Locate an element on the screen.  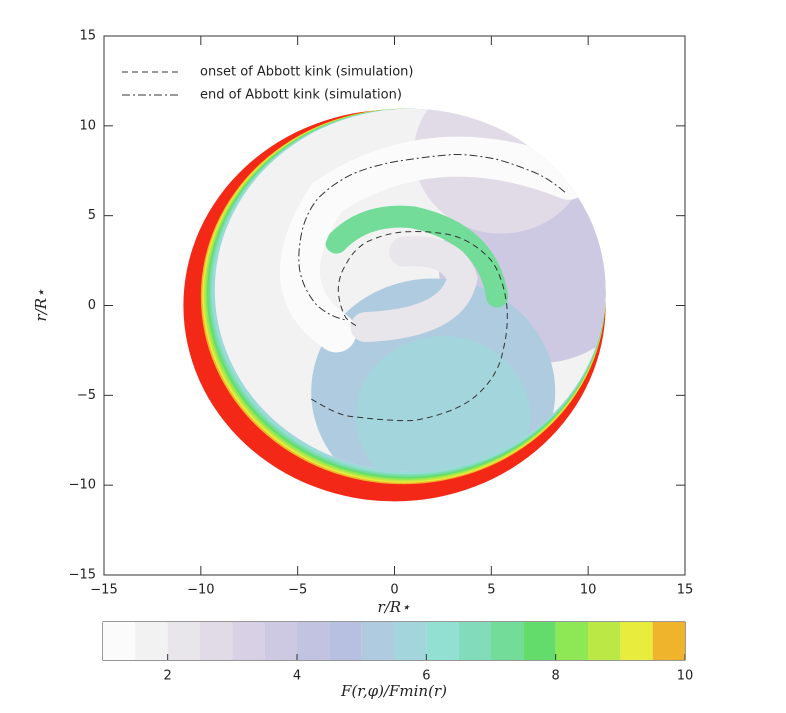
legend-label: onset of Abbott kink (simulation) is located at coordinates (306, 72).